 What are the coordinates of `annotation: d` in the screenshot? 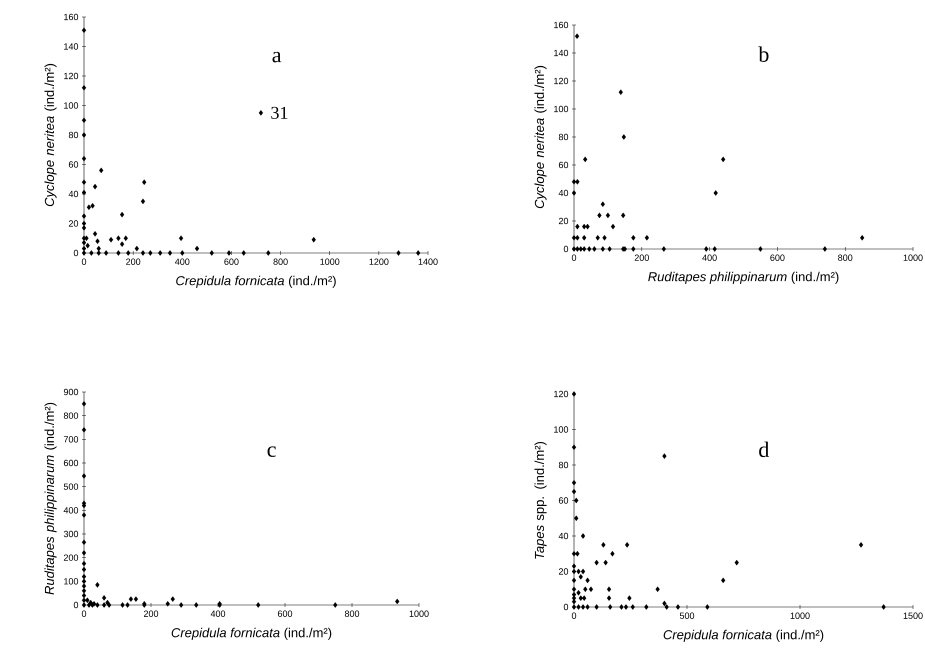 It's located at (764, 450).